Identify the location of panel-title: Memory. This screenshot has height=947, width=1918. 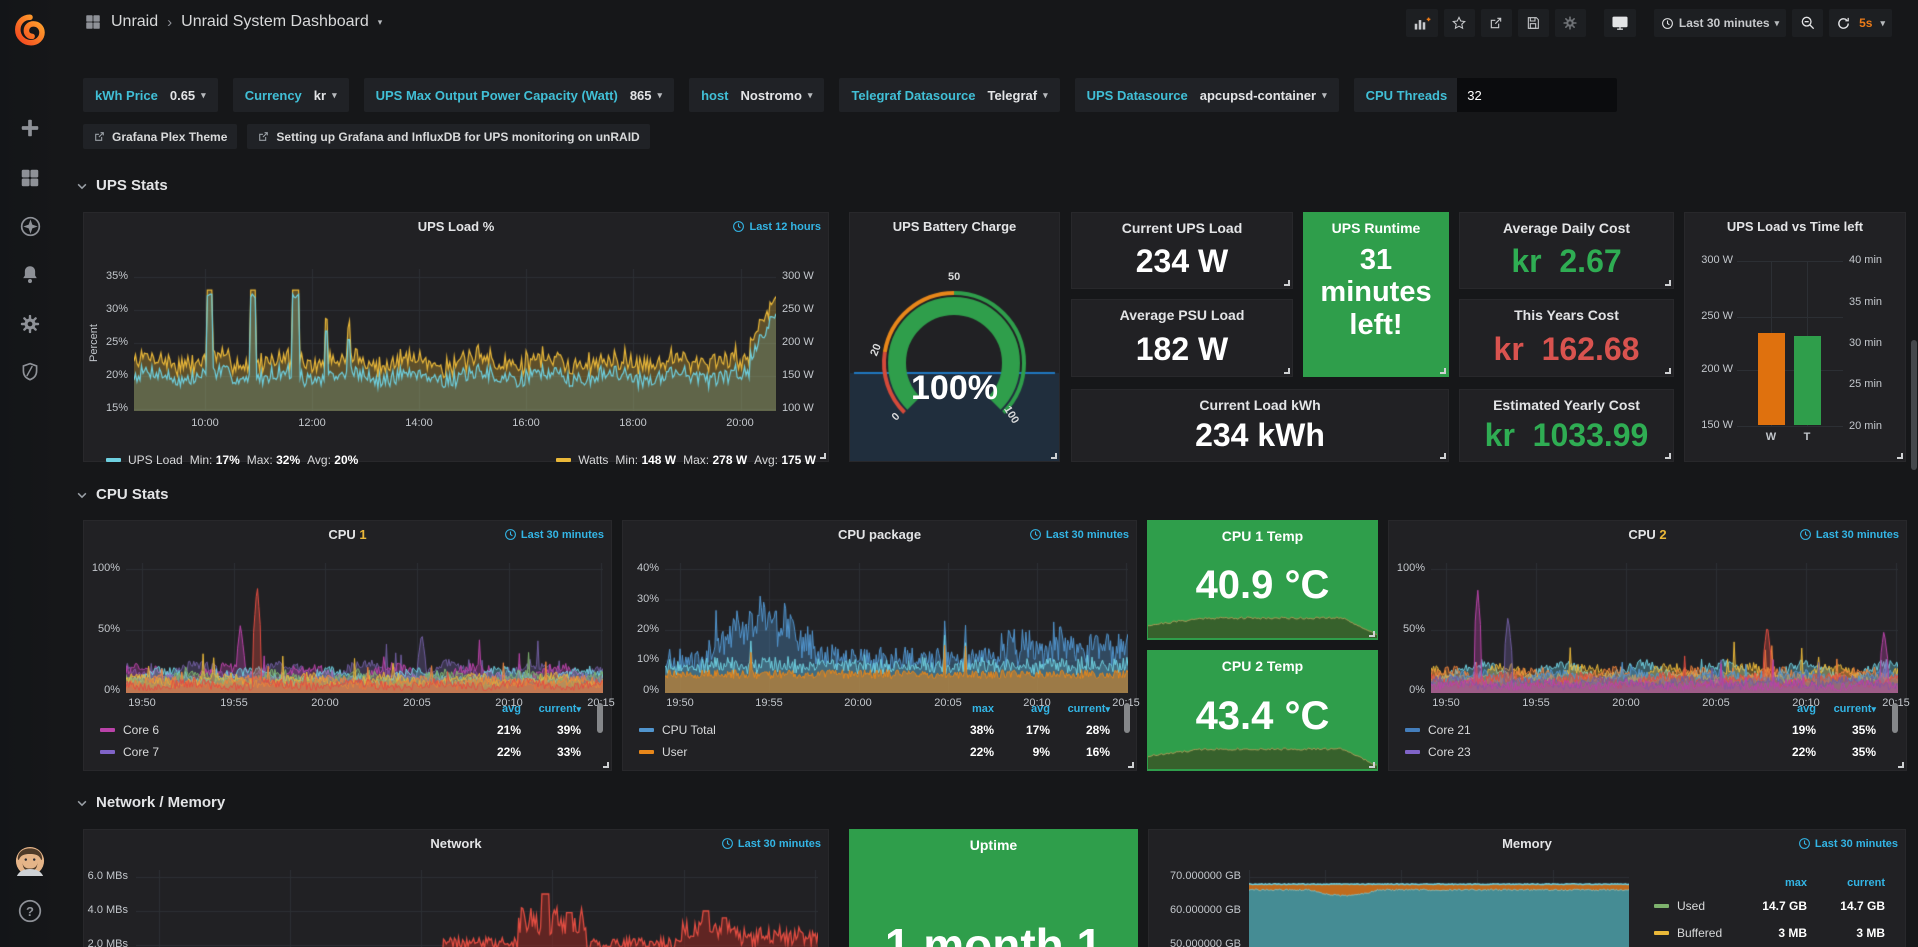
(1527, 843).